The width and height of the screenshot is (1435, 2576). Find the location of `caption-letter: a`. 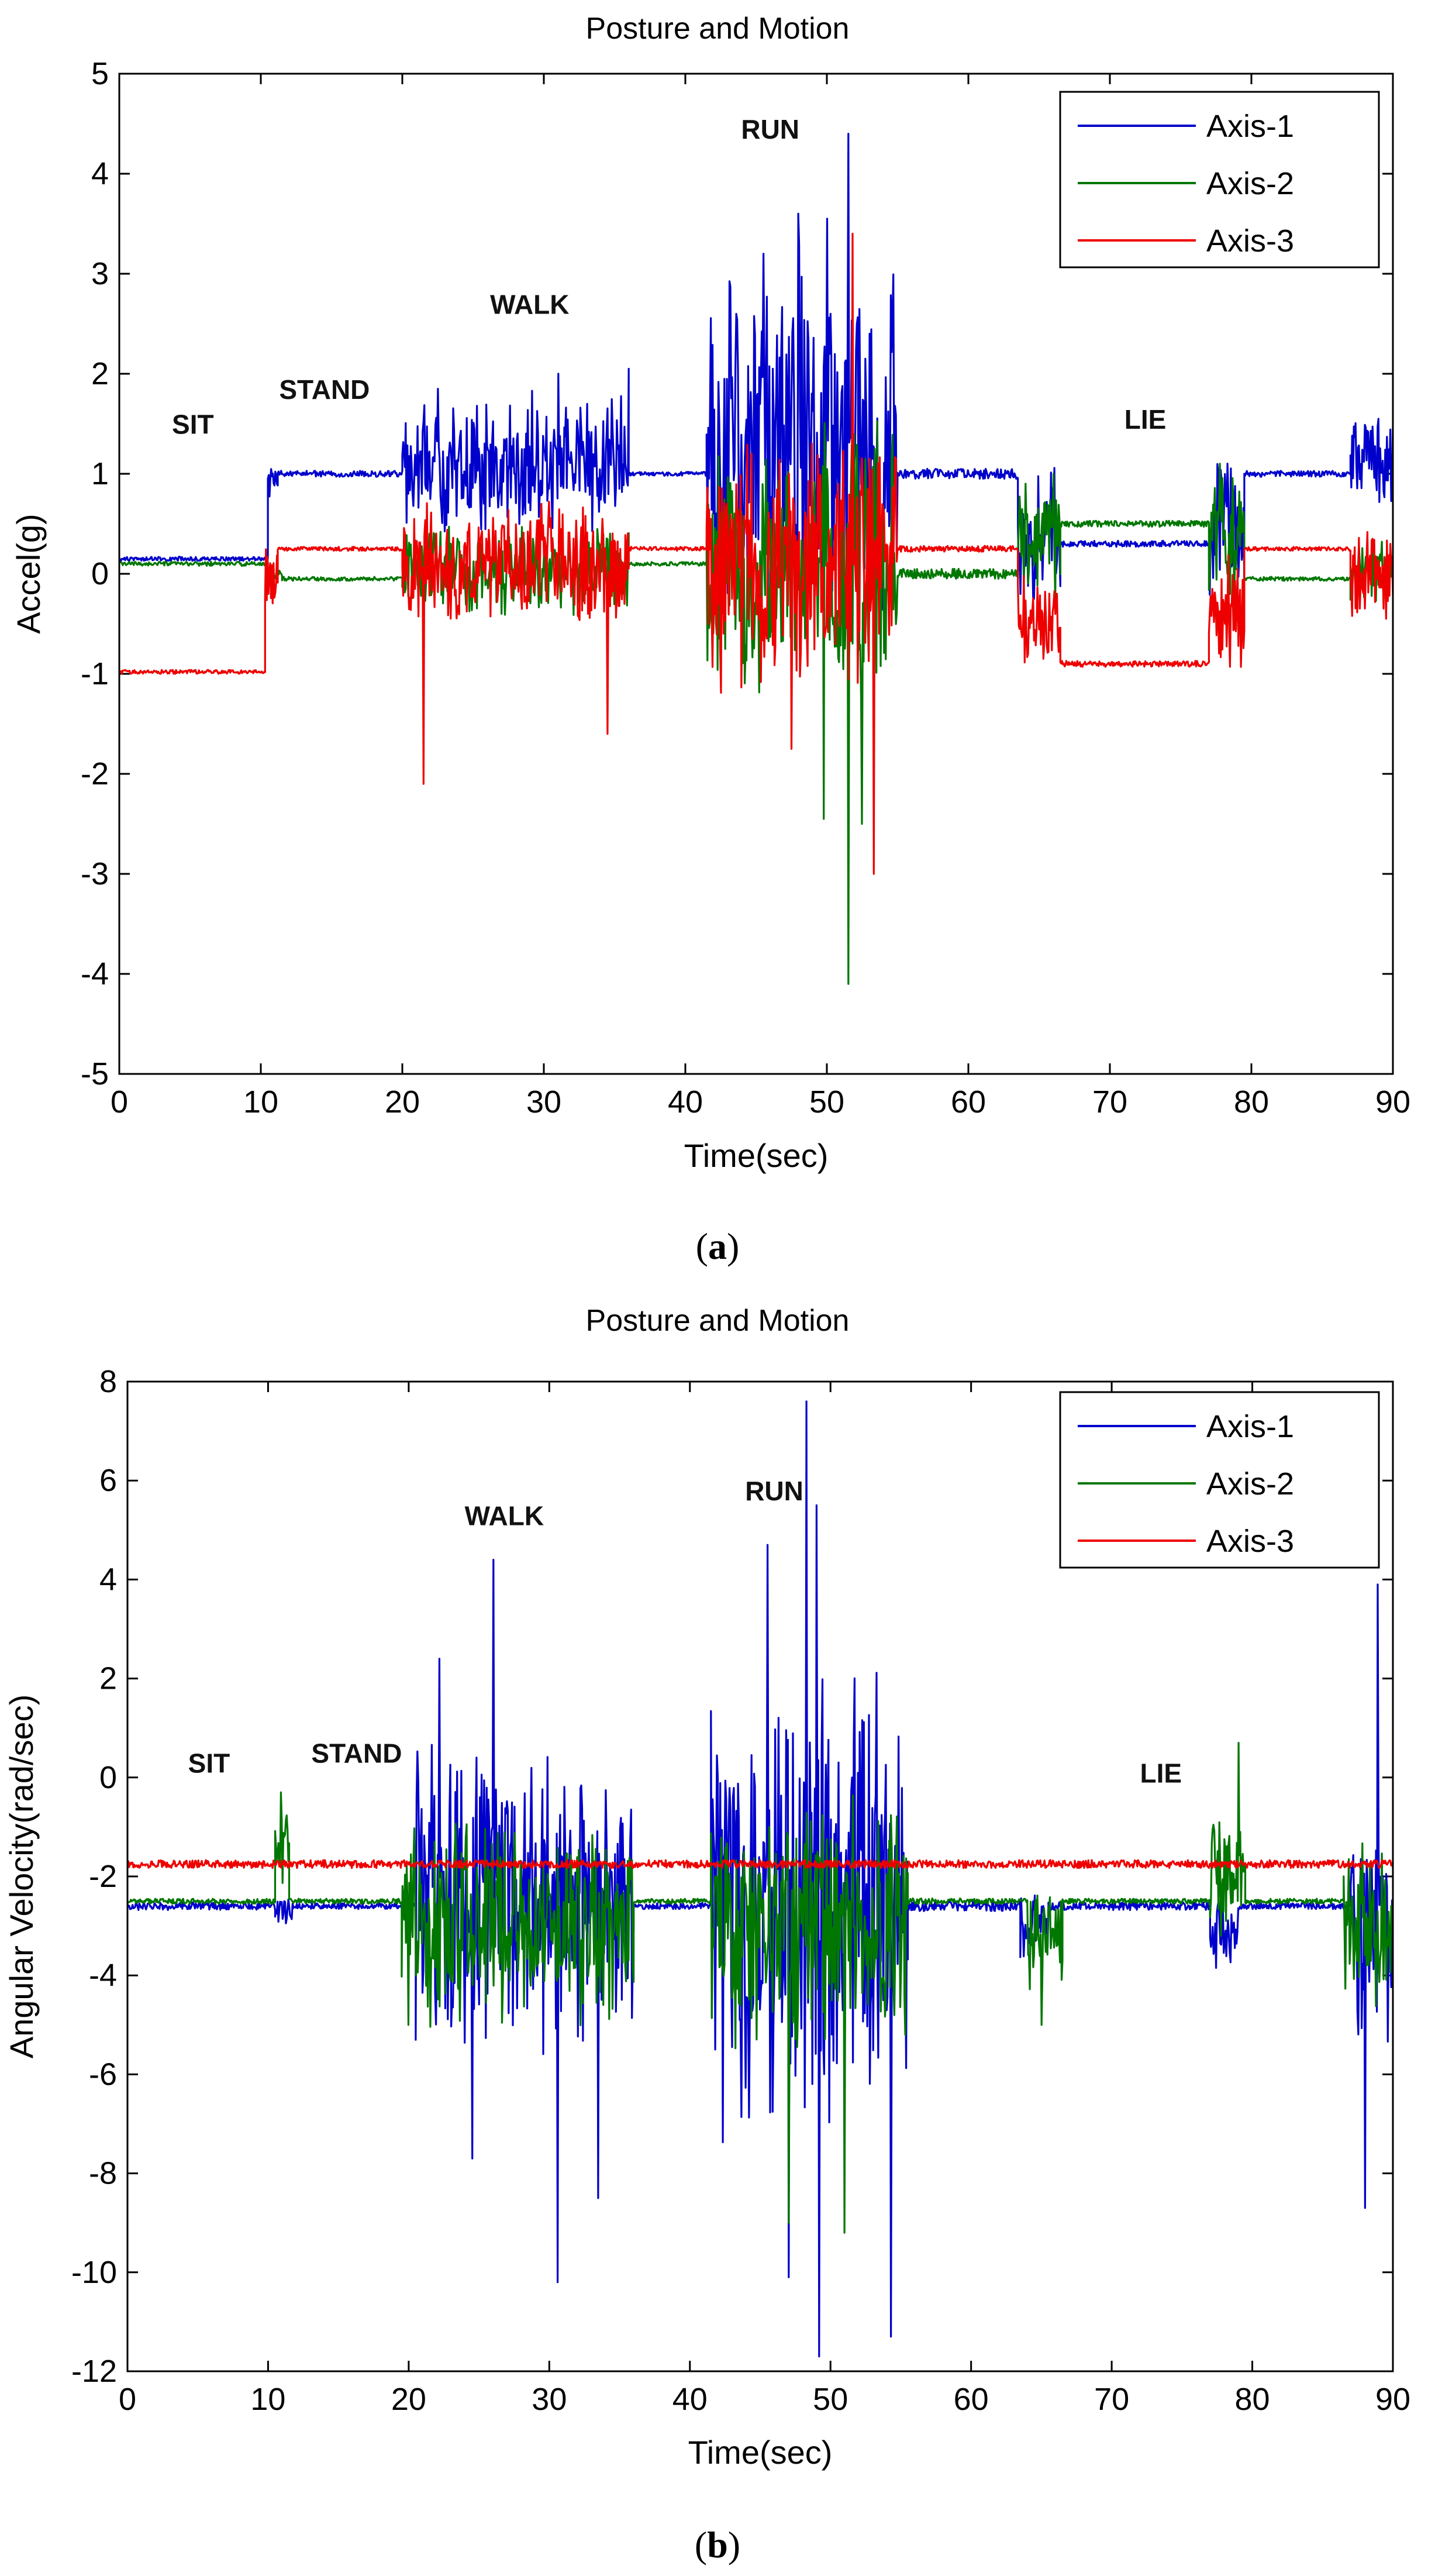

caption-letter: a is located at coordinates (717, 1246).